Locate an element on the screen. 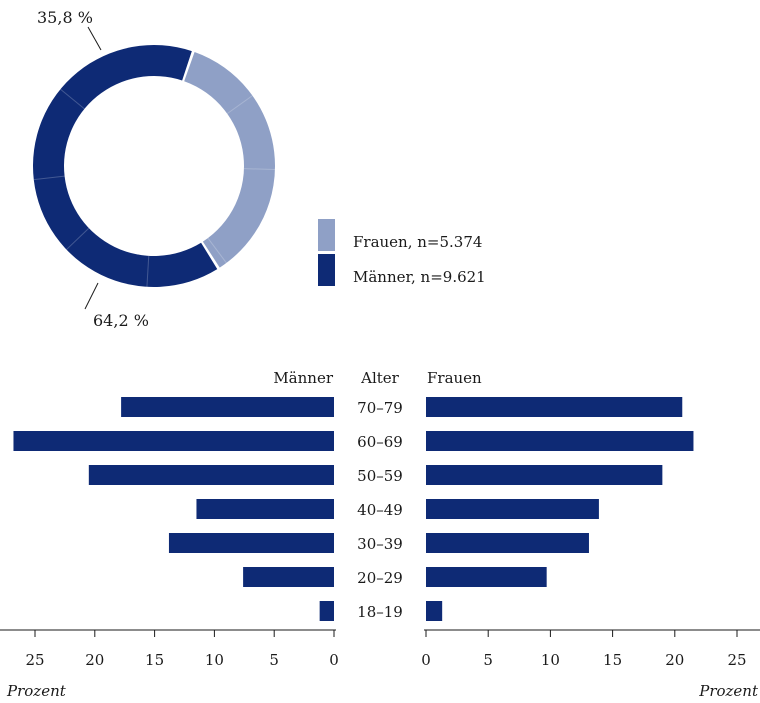 Image resolution: width=760 pixels, height=703 pixels. slice-label-maenner: 64,2 % is located at coordinates (121, 320).